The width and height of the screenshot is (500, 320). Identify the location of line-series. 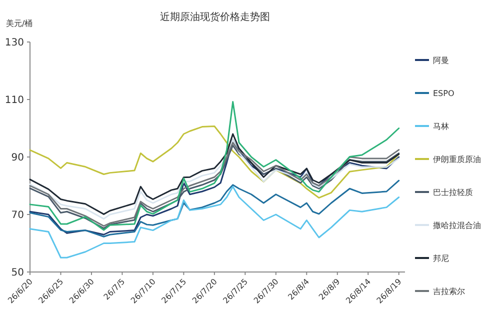
(214, 209).